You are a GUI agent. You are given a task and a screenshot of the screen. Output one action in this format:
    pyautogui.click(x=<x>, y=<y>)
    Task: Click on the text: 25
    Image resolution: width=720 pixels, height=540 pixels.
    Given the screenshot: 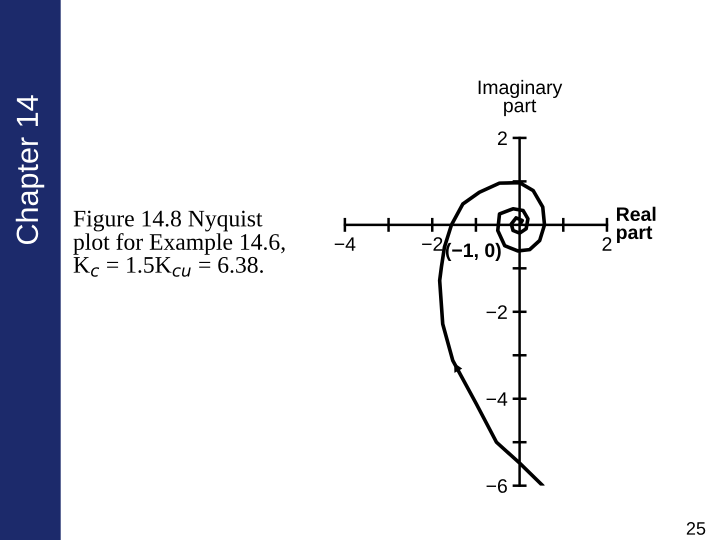 What is the action you would take?
    pyautogui.click(x=696, y=528)
    